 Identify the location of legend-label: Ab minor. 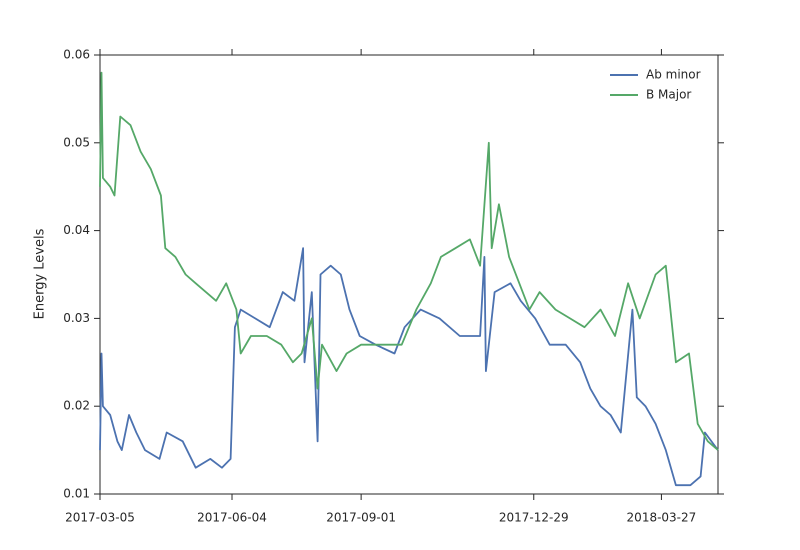
(673, 75).